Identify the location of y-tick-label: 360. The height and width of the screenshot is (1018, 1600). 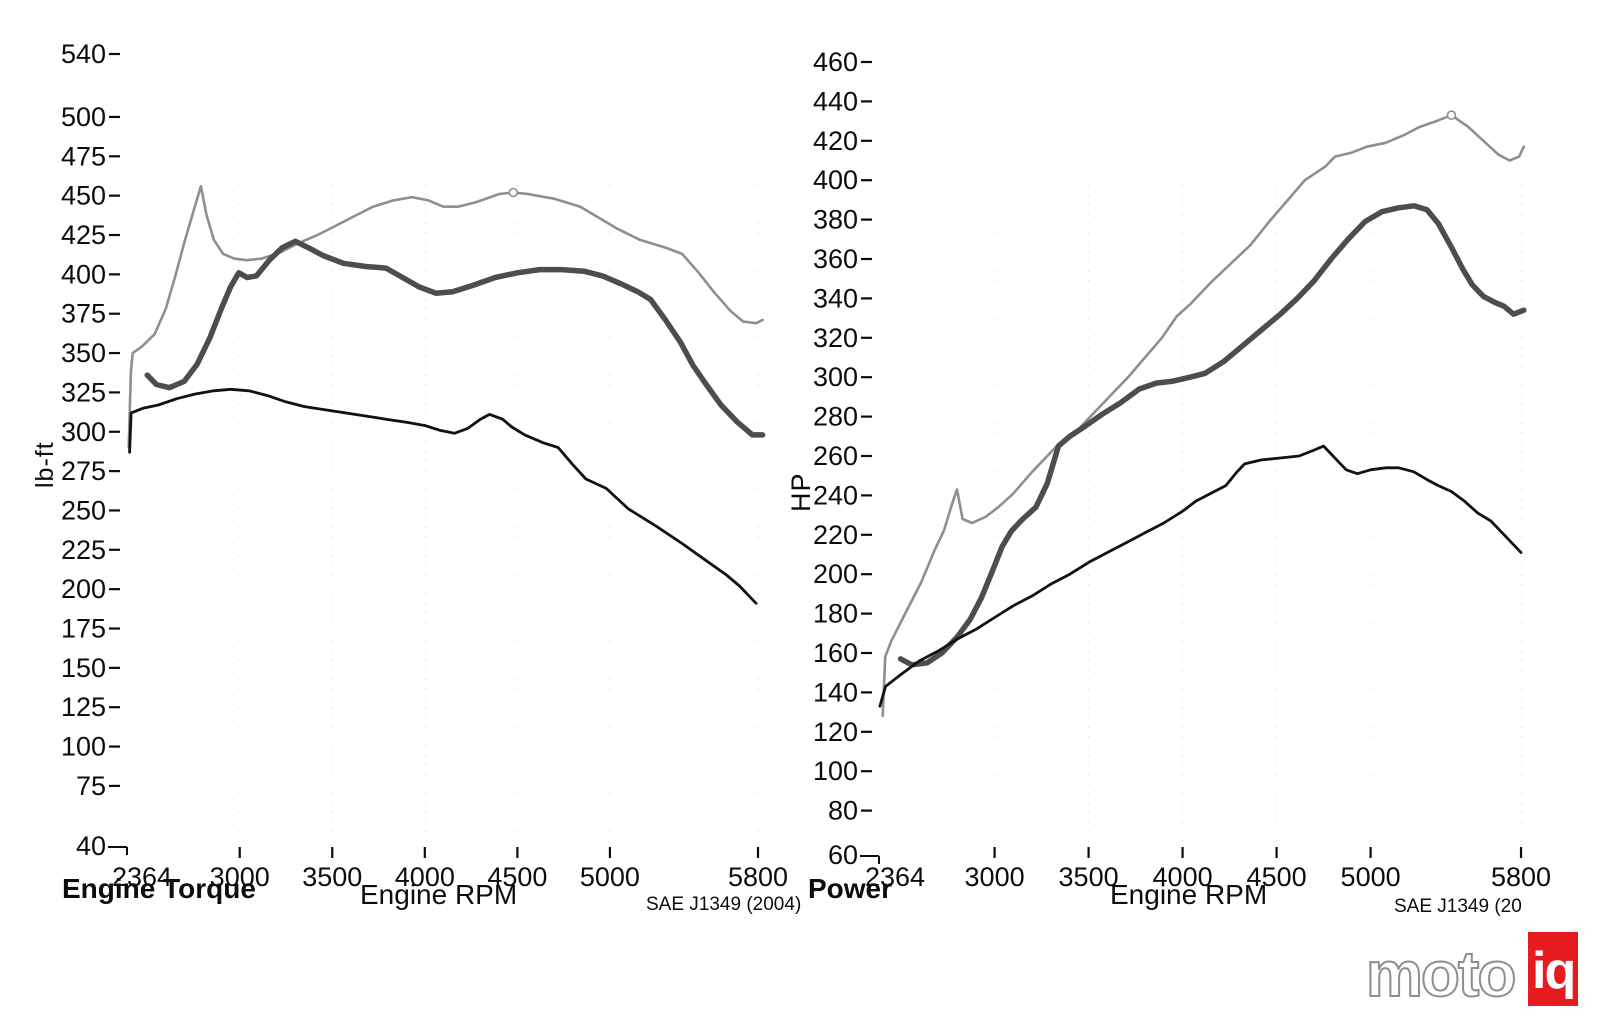
(835, 259).